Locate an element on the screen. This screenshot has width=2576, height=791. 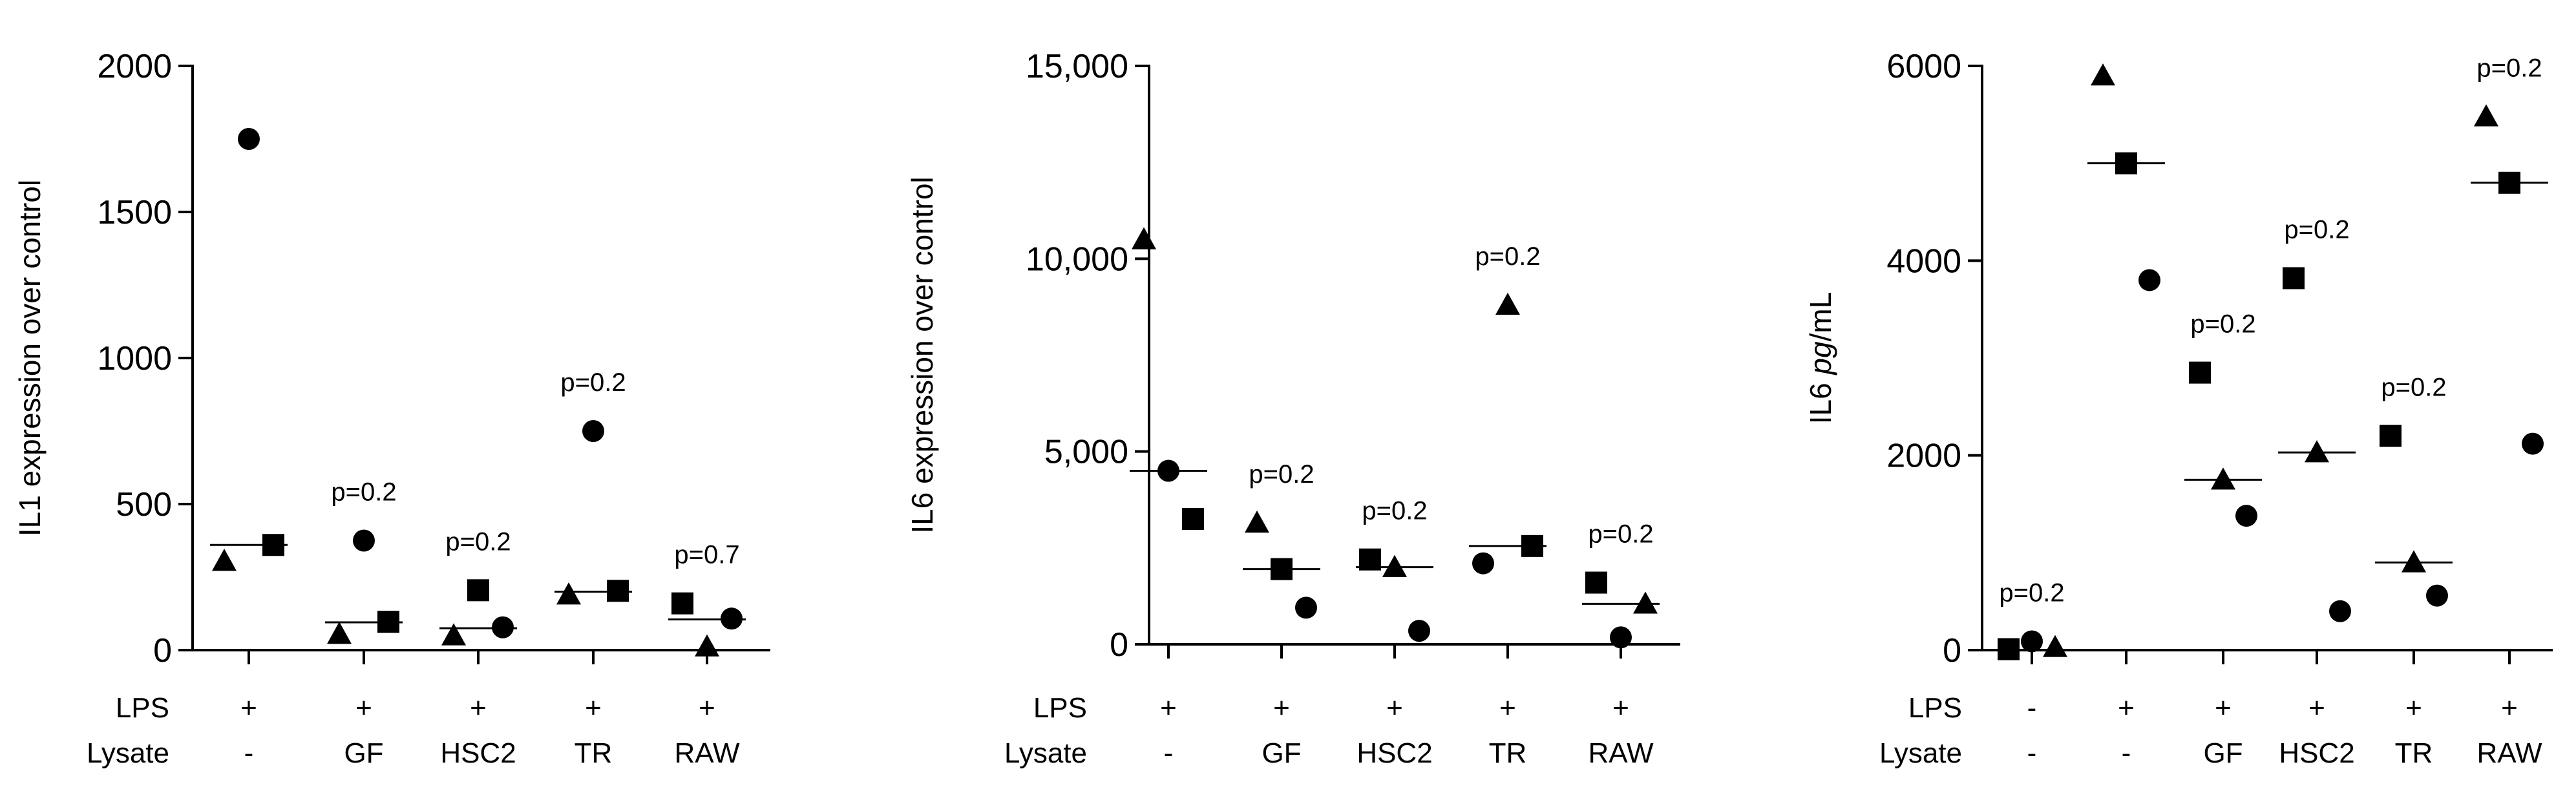
y-tick-label: 15,000 is located at coordinates (1077, 67).